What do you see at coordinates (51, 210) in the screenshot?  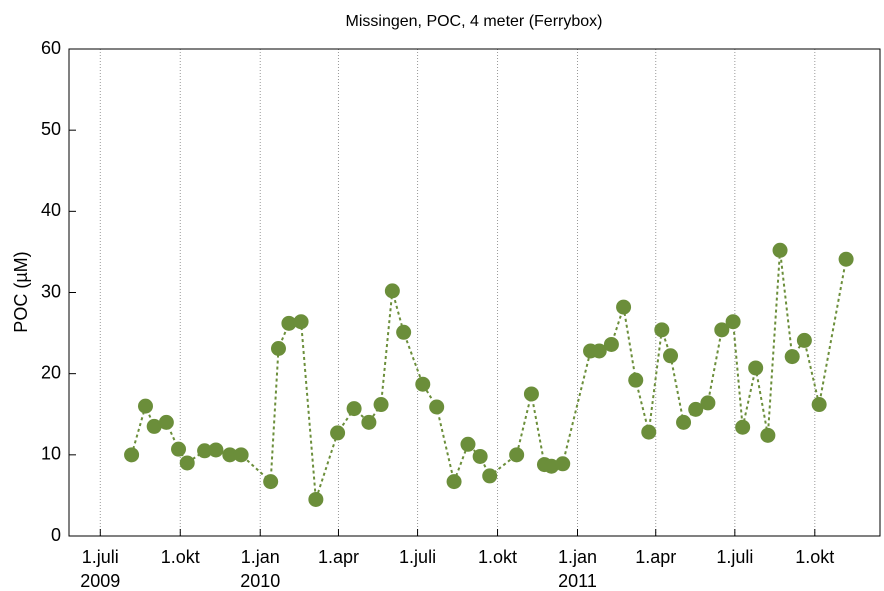 I see `y-tick-label: 40` at bounding box center [51, 210].